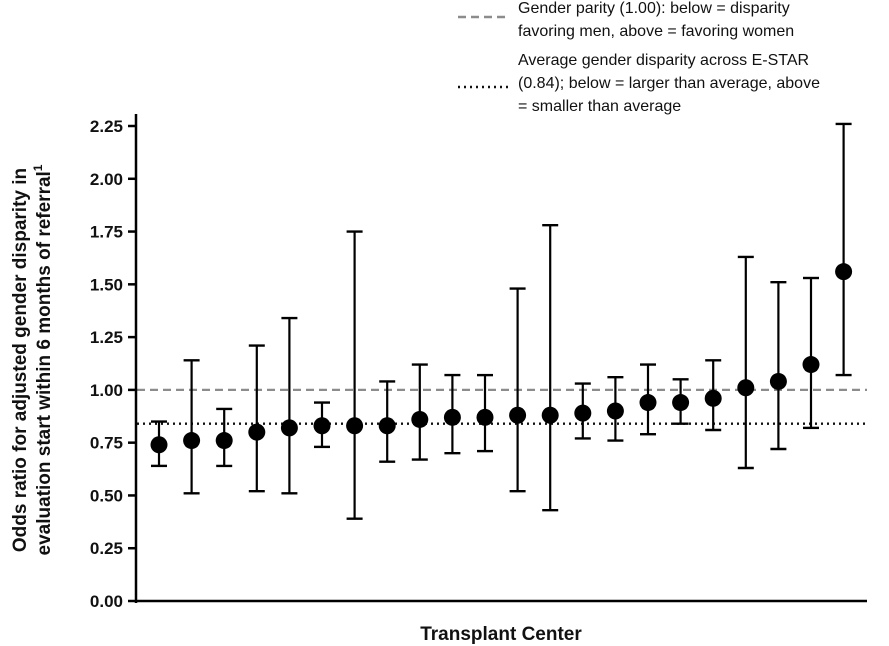 This screenshot has height=646, width=889. Describe the element at coordinates (106, 443) in the screenshot. I see `y-tick-label: 0.75` at that location.